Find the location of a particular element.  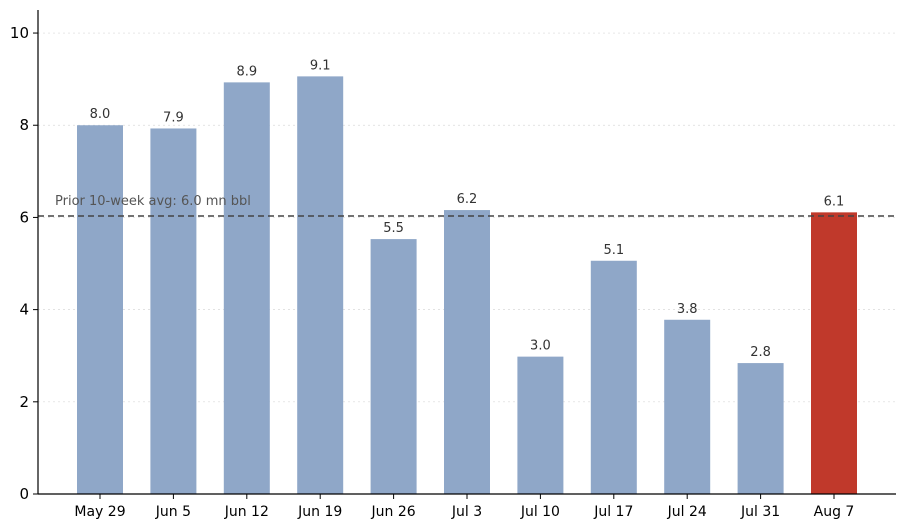

reference-line-layer: Prior 10-week avg: 6.0 mn bbl is located at coordinates (467, 205).